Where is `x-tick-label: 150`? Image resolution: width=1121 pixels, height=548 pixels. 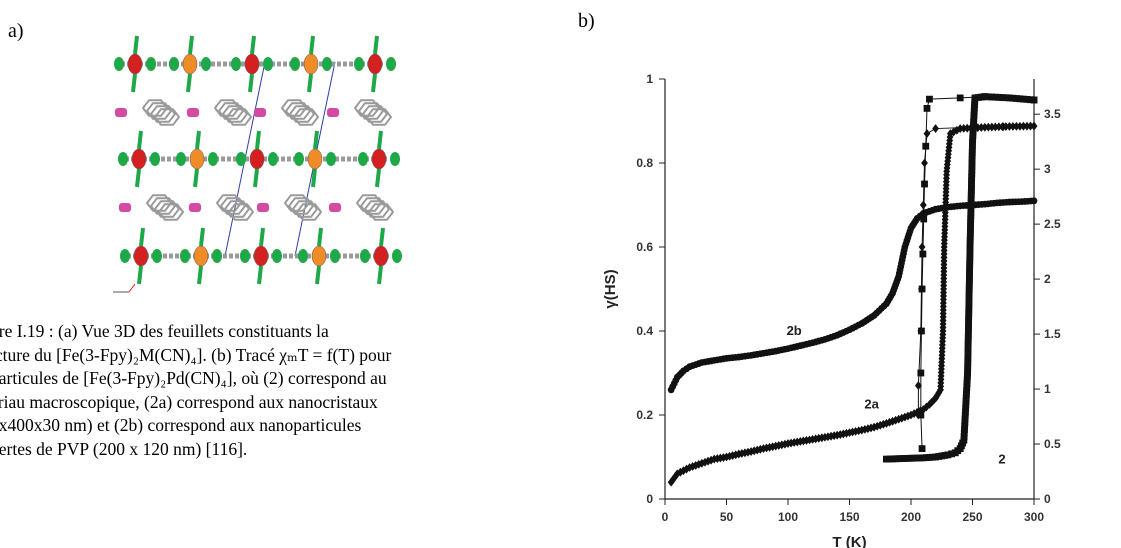
x-tick-label: 150 is located at coordinates (849, 517).